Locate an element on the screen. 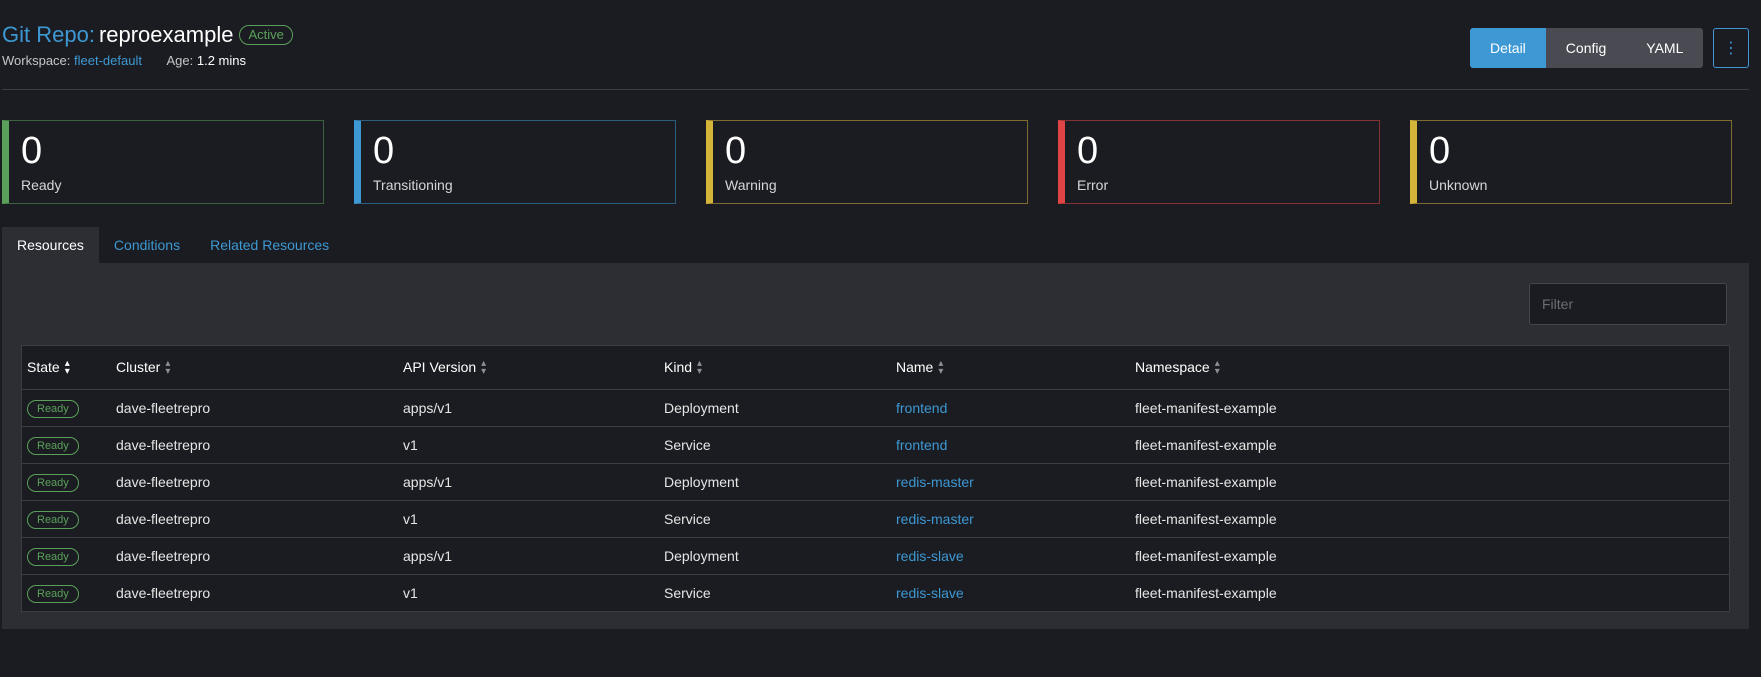 The height and width of the screenshot is (677, 1761). meta-info: Workspace: fleet-default Age: 1.2 mins is located at coordinates (124, 60).